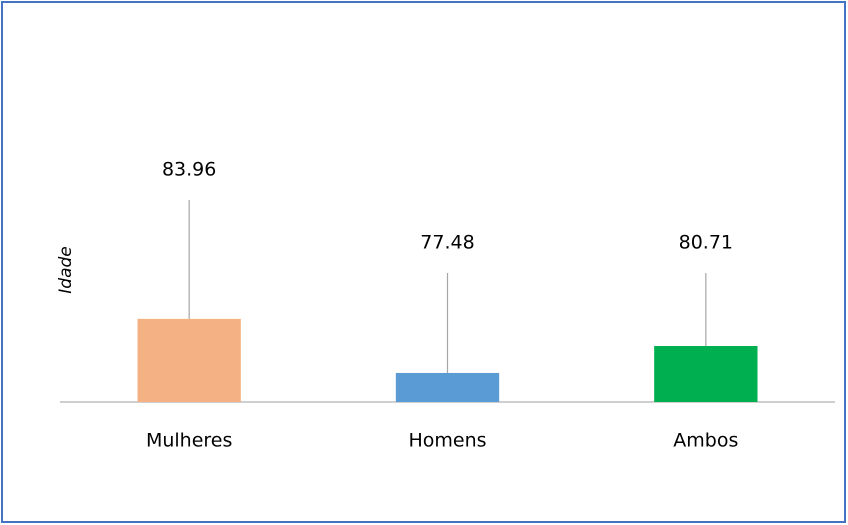 Image resolution: width=848 pixels, height=525 pixels. What do you see at coordinates (447, 441) in the screenshot?
I see `x-tick-label: Homens` at bounding box center [447, 441].